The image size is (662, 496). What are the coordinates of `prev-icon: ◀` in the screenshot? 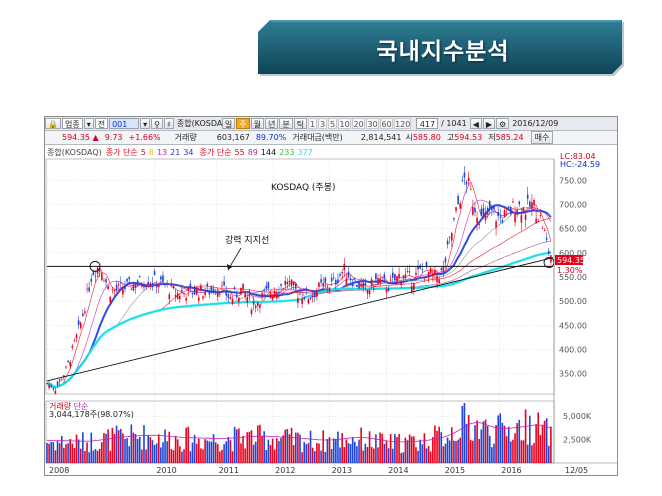 It's located at (475, 123).